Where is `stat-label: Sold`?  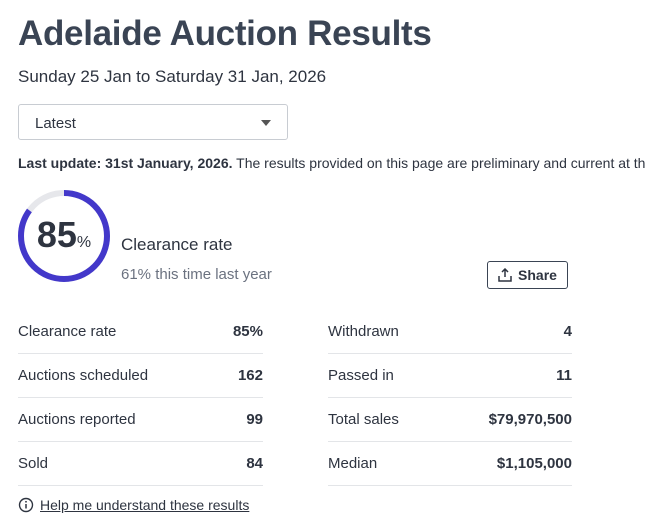 stat-label: Sold is located at coordinates (33, 463).